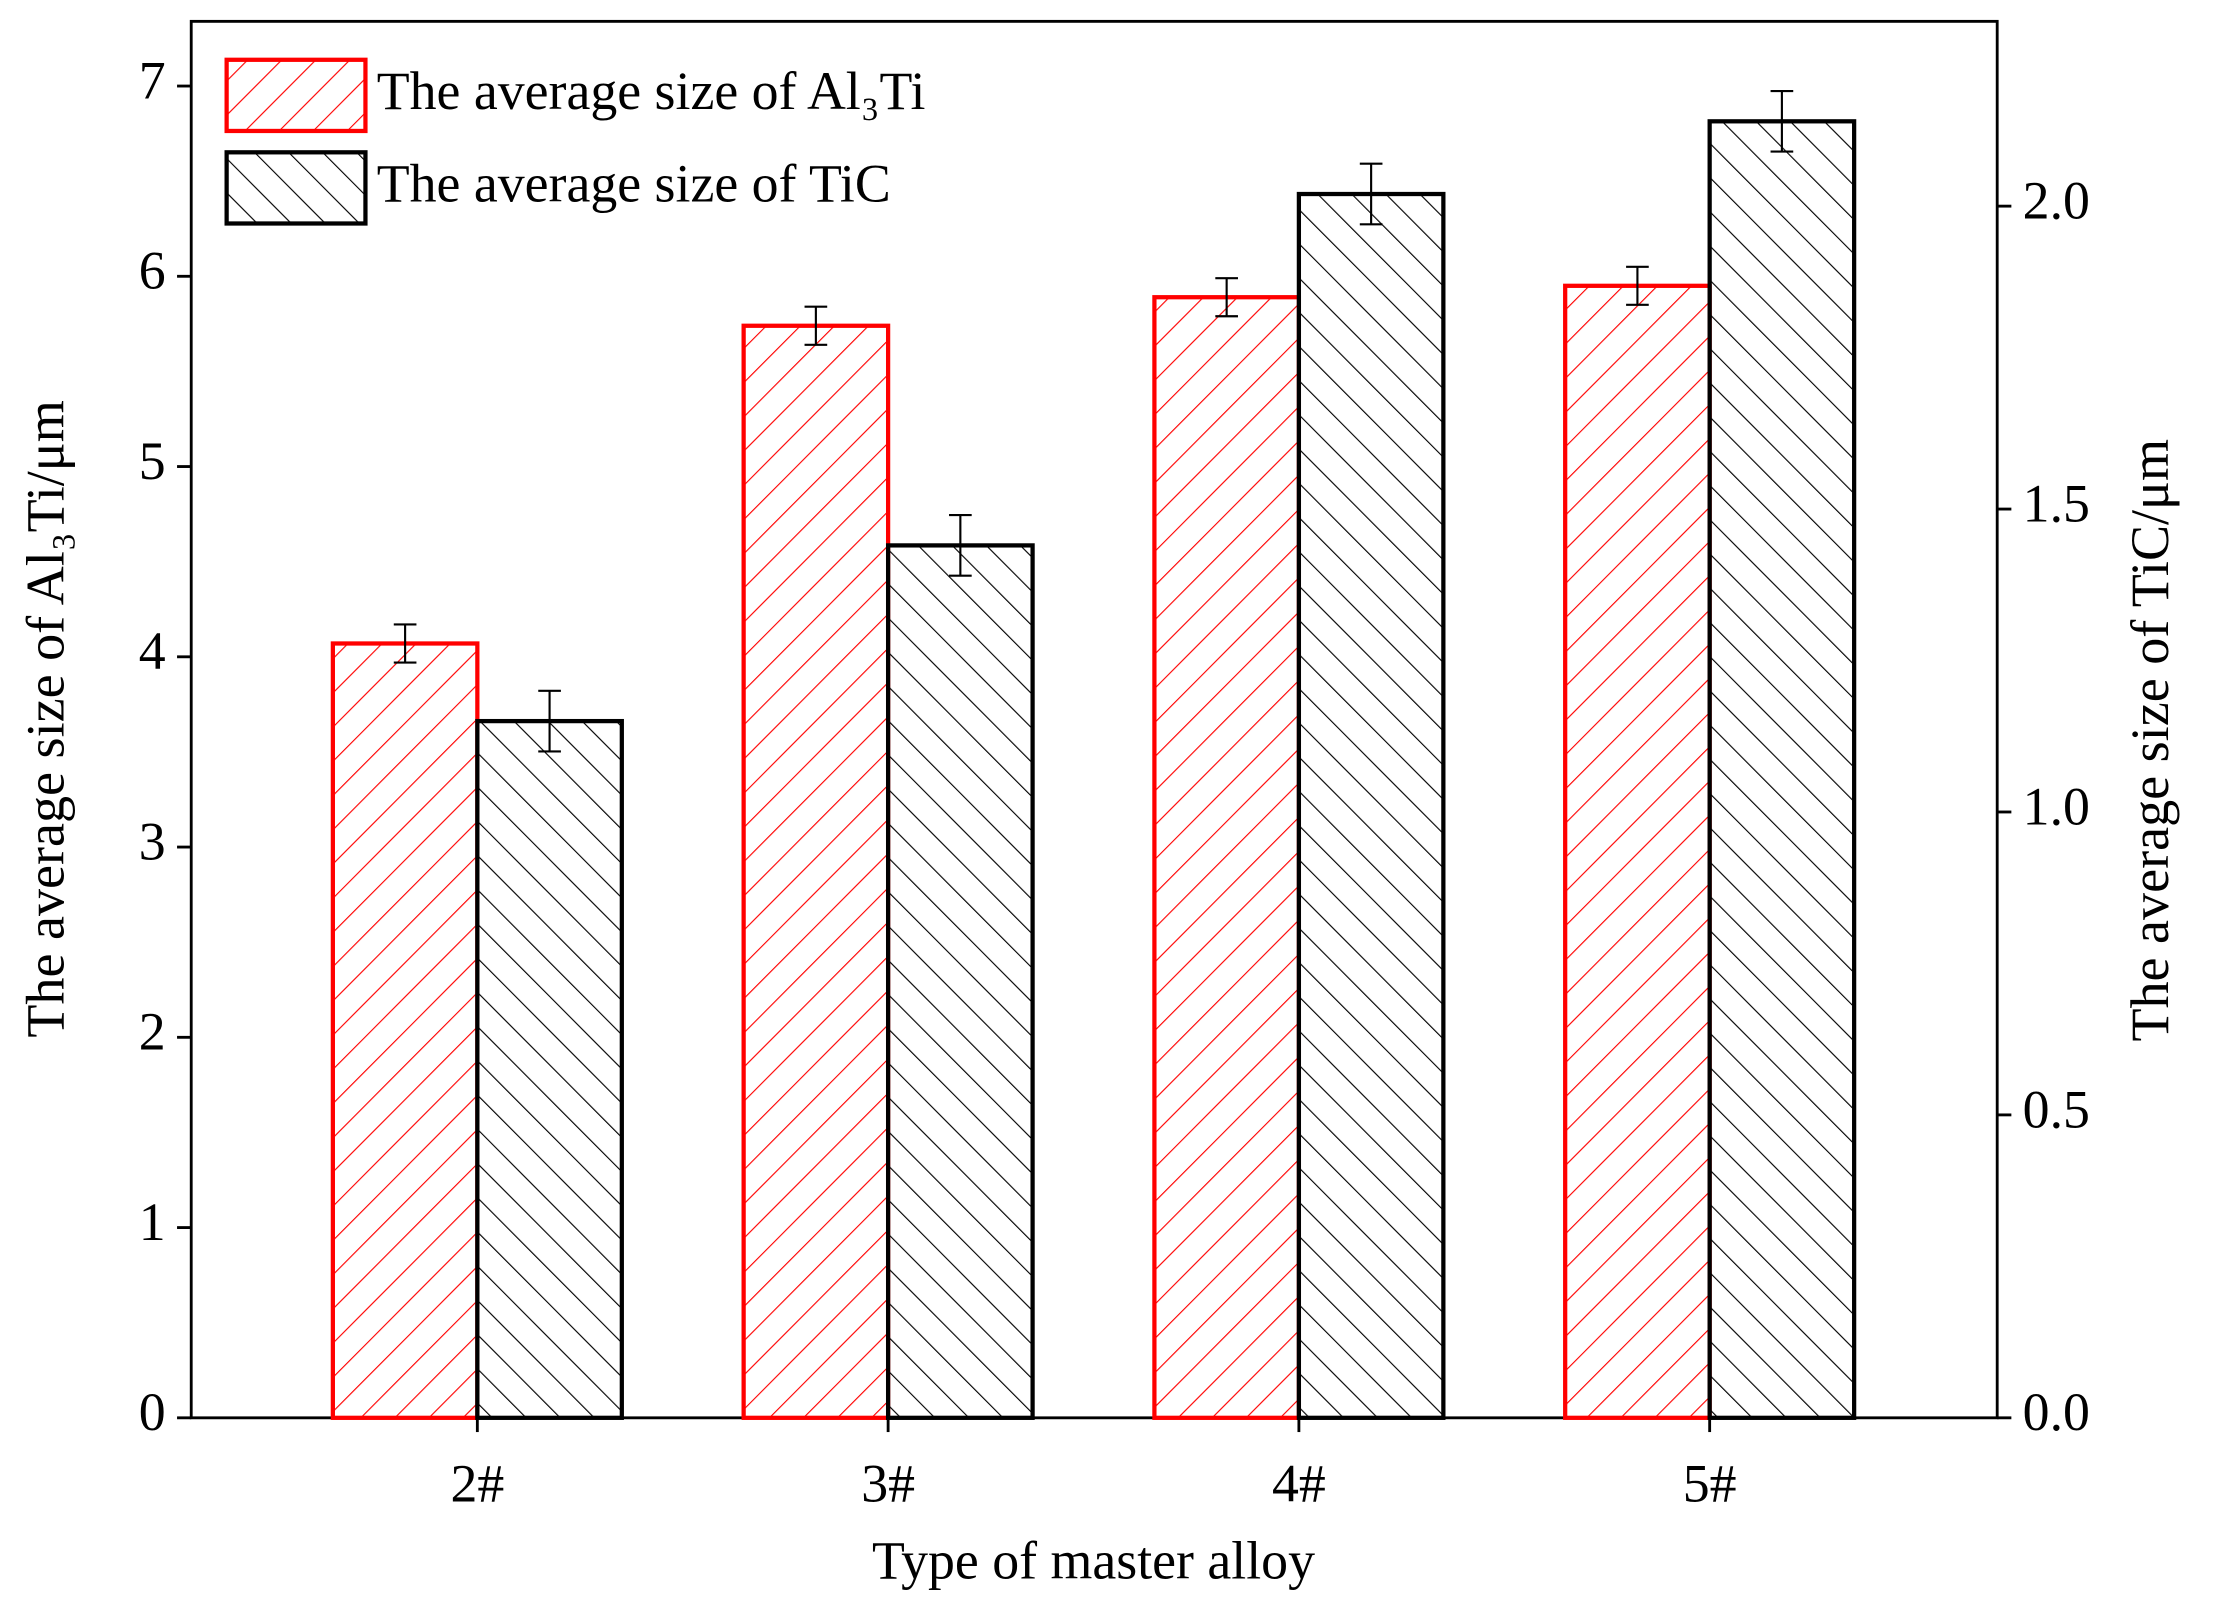 The image size is (2221, 1610). Describe the element at coordinates (2150, 740) in the screenshot. I see `y2-axis-label: The average size of TiC/μm` at that location.